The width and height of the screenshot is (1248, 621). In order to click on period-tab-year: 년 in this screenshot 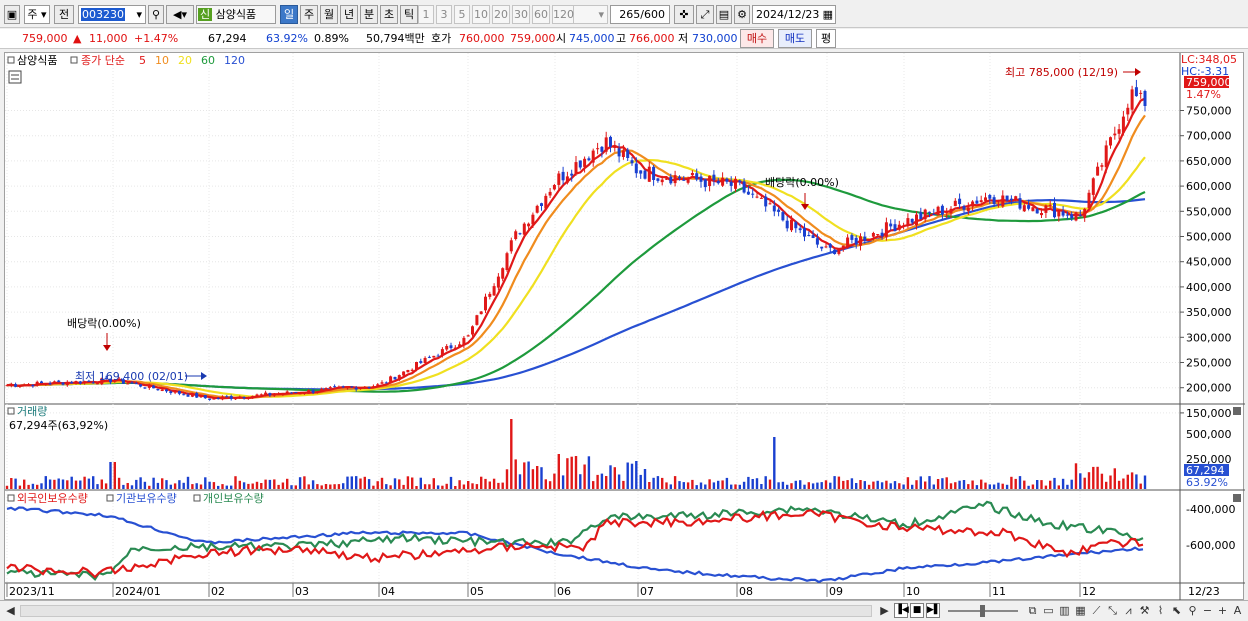, I will do `click(349, 14)`.